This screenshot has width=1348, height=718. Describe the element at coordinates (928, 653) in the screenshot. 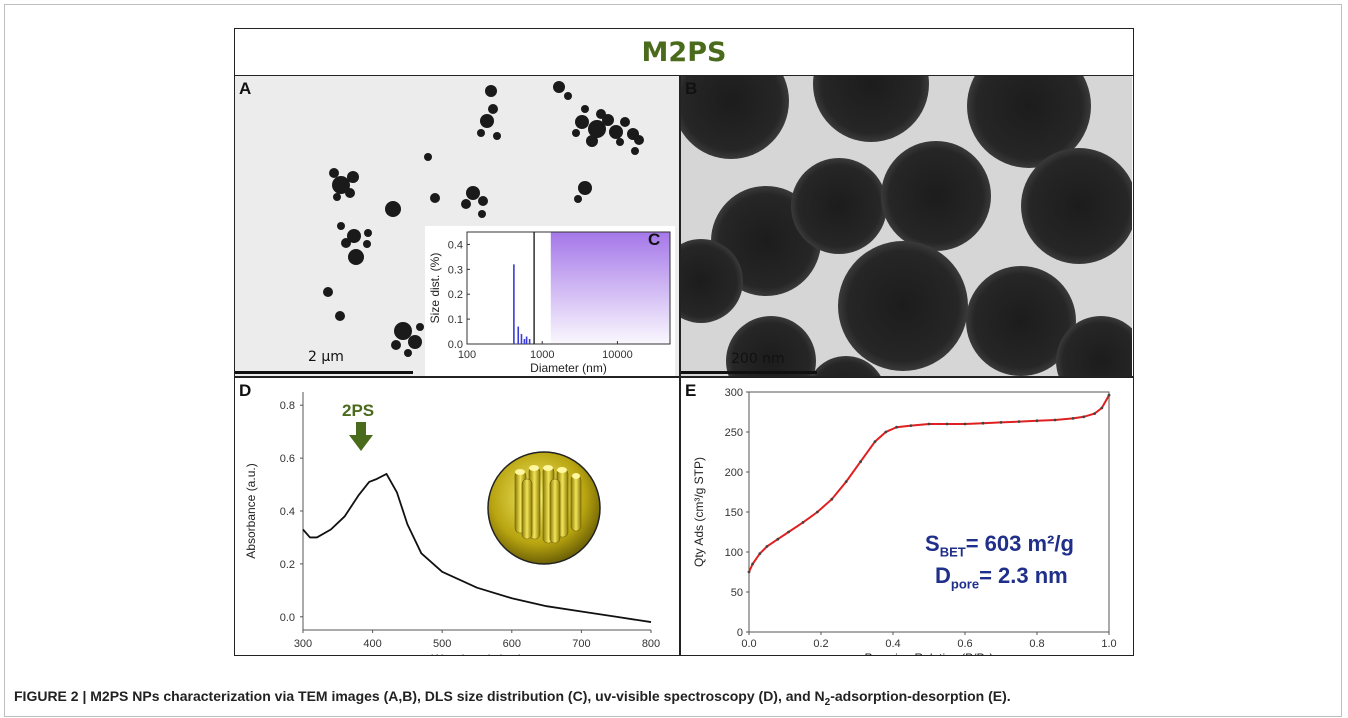

I see `chart-e-x-axis-label: Pression Relative (P/P0)` at that location.